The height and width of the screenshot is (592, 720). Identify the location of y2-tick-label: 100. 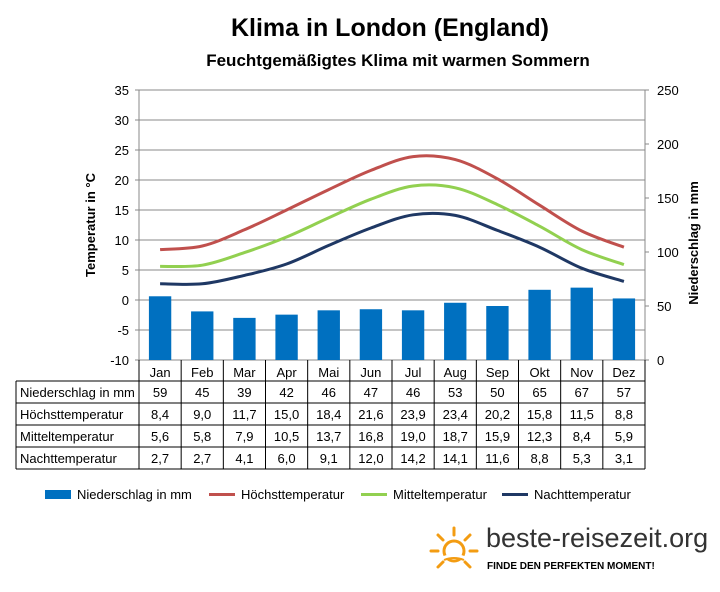
(668, 252).